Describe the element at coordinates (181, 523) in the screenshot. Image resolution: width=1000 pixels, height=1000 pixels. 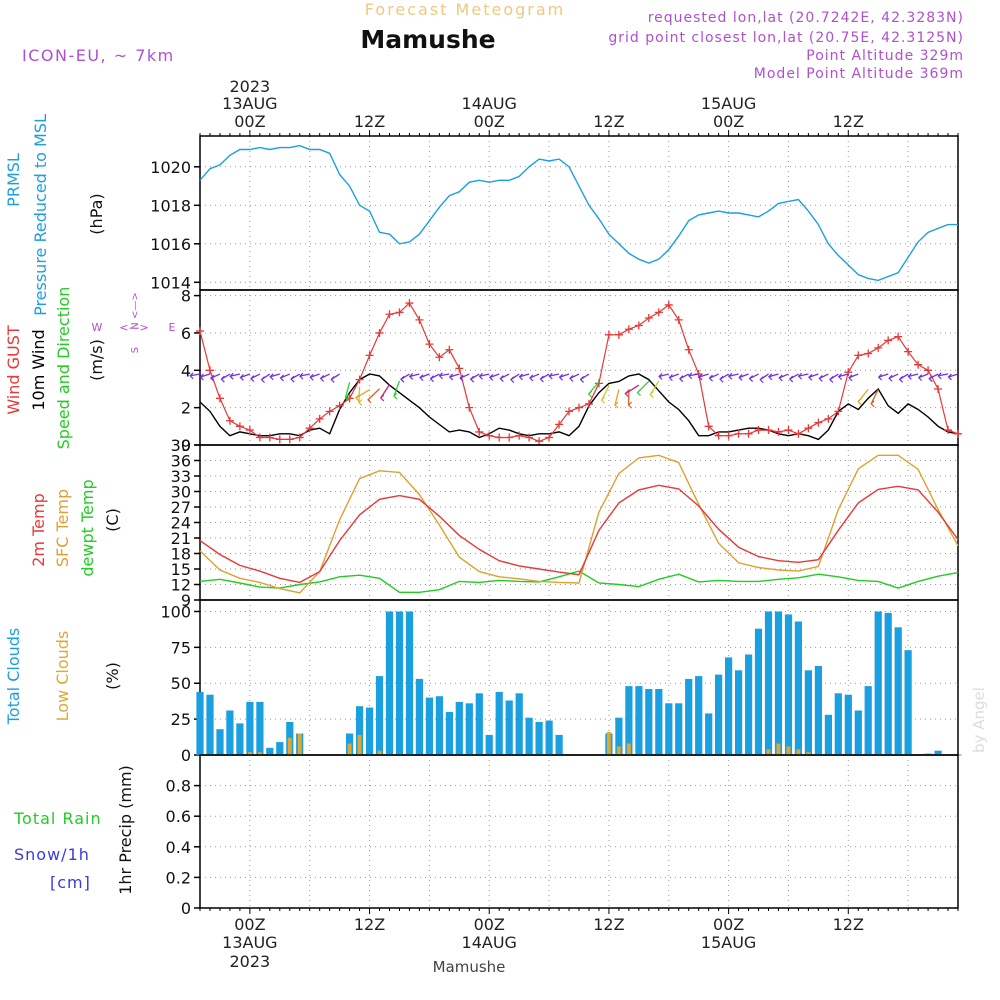
I see `y-tick-label: 24` at that location.